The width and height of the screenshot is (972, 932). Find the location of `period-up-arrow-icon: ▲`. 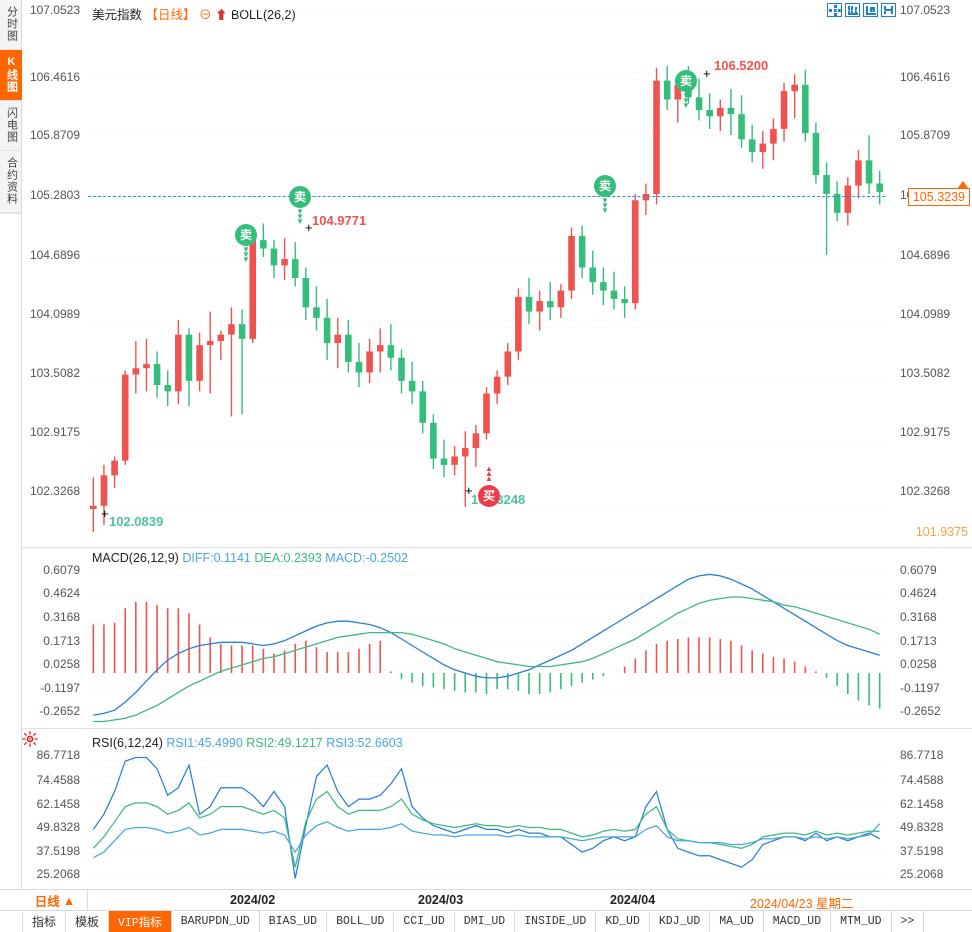

period-up-arrow-icon: ▲ is located at coordinates (69, 900).